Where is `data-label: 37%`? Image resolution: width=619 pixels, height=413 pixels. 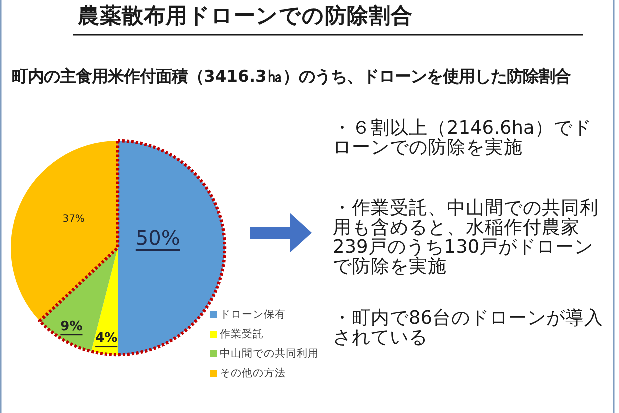
data-label: 37% is located at coordinates (73, 218).